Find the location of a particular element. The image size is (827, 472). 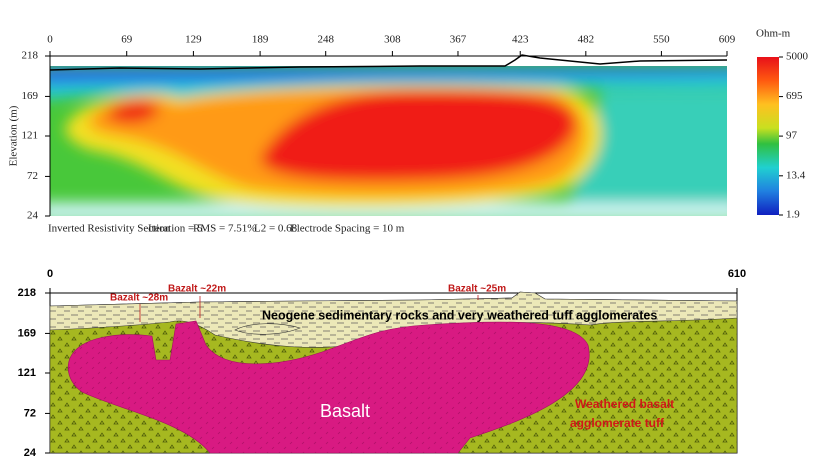

weathered-label: agglomerate tuff is located at coordinates (617, 423).